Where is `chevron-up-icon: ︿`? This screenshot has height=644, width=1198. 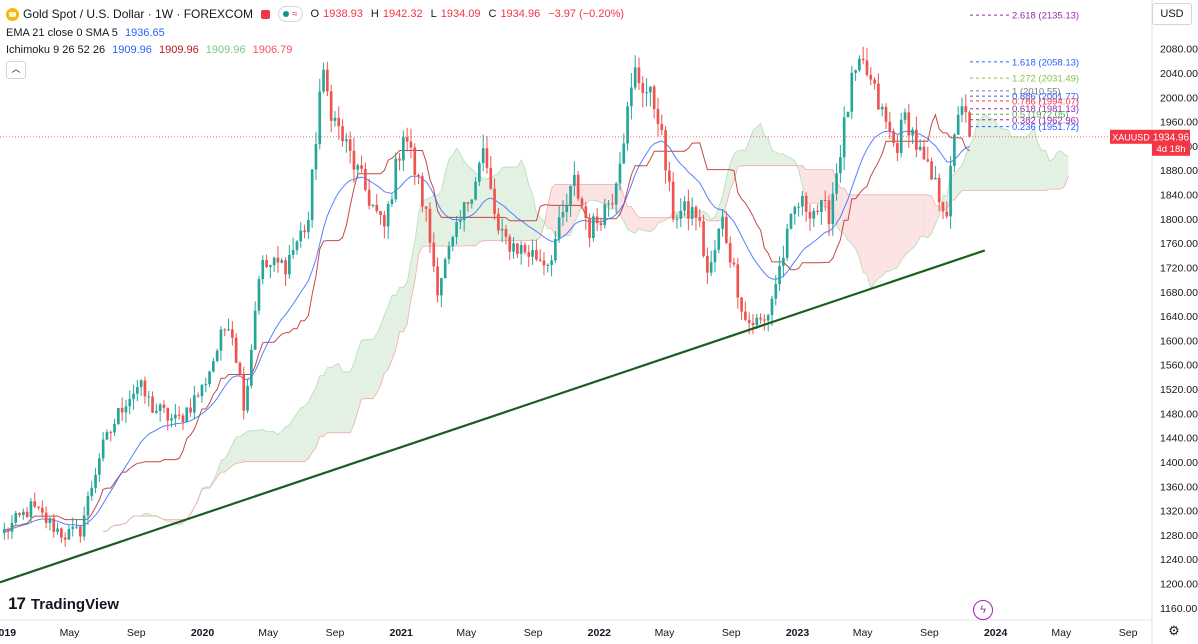 chevron-up-icon: ︿ is located at coordinates (16, 70).